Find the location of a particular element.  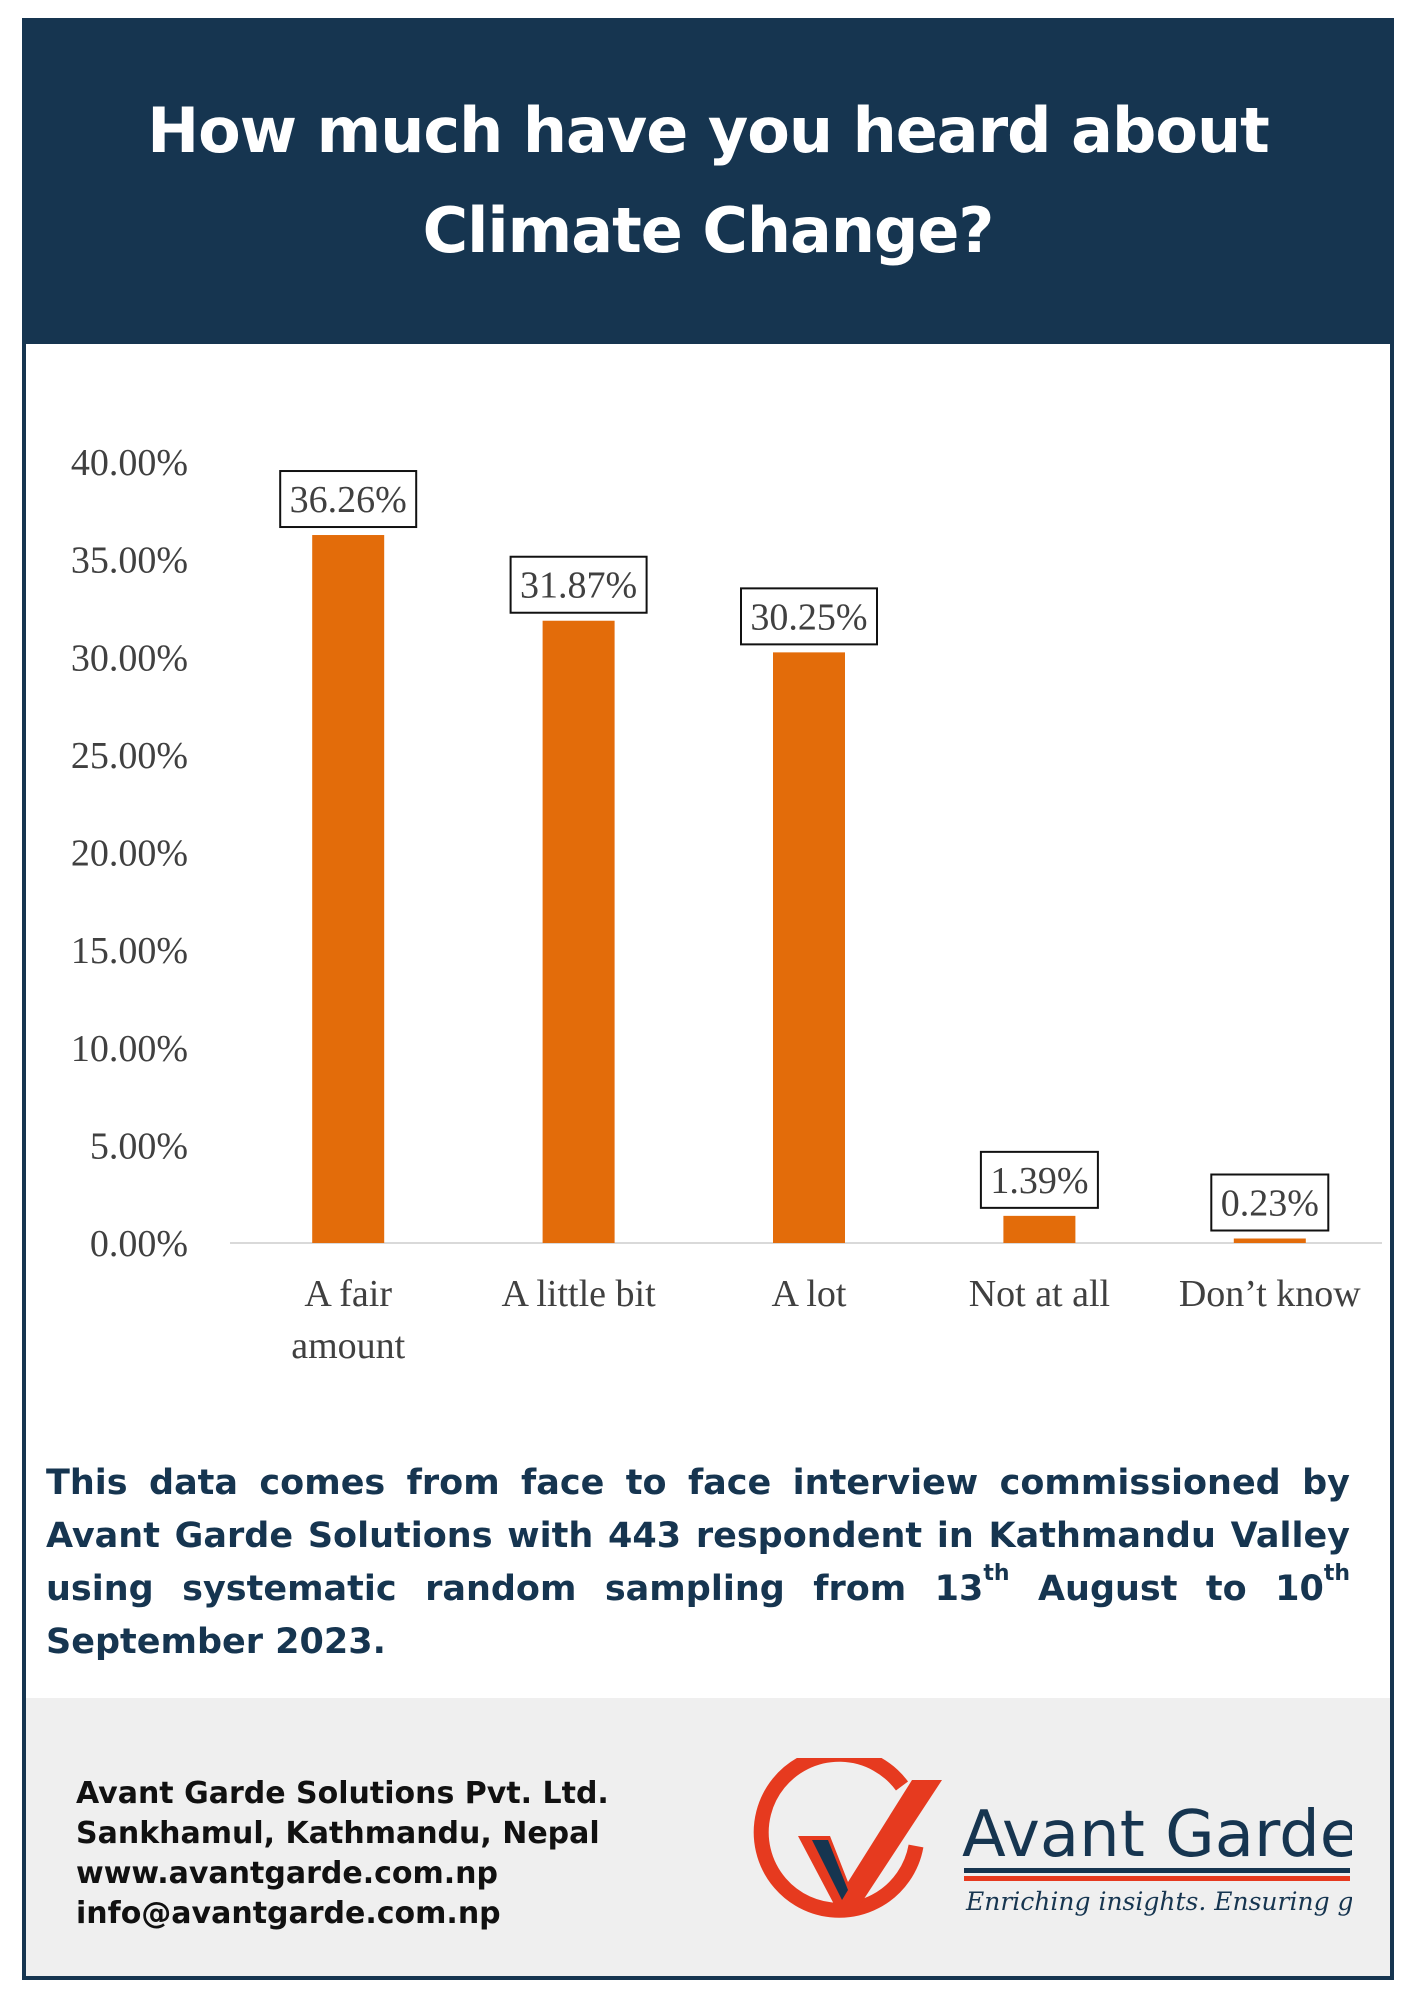

email-link: info@avantgarde.com.np is located at coordinates (288, 1913).